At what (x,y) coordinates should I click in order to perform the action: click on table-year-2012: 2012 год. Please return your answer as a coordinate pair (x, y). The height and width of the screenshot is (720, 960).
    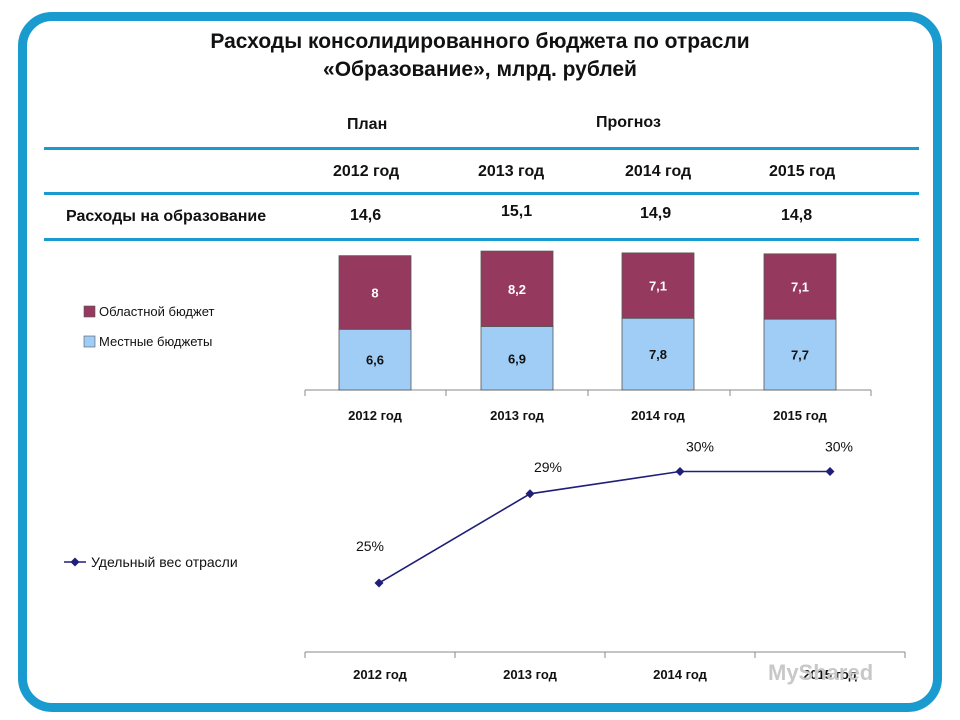
    Looking at the image, I should click on (366, 171).